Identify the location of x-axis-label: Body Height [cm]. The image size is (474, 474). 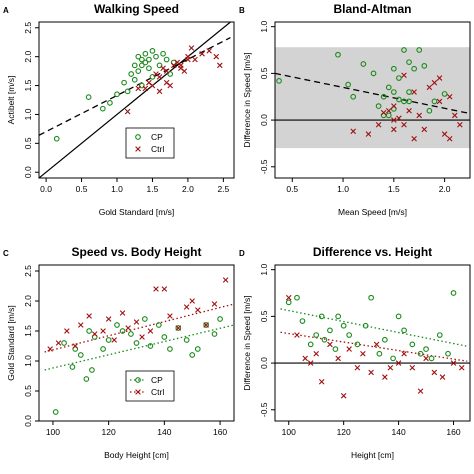
(136, 455).